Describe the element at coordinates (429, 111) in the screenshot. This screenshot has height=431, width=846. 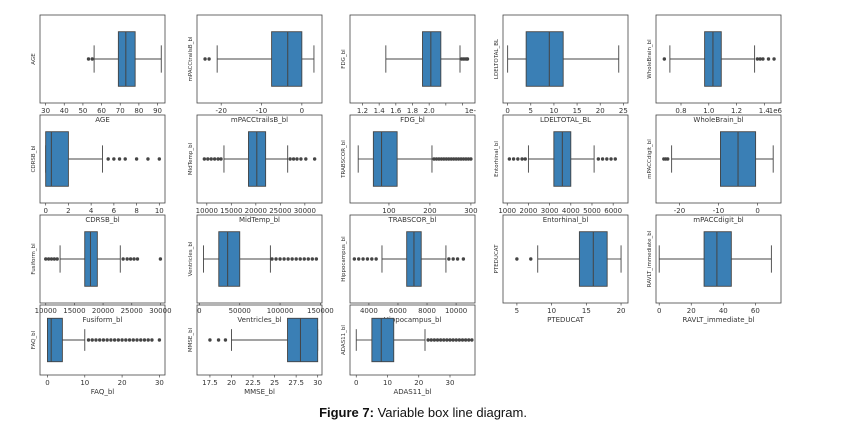
I see `x-tick-label: 2.0` at that location.